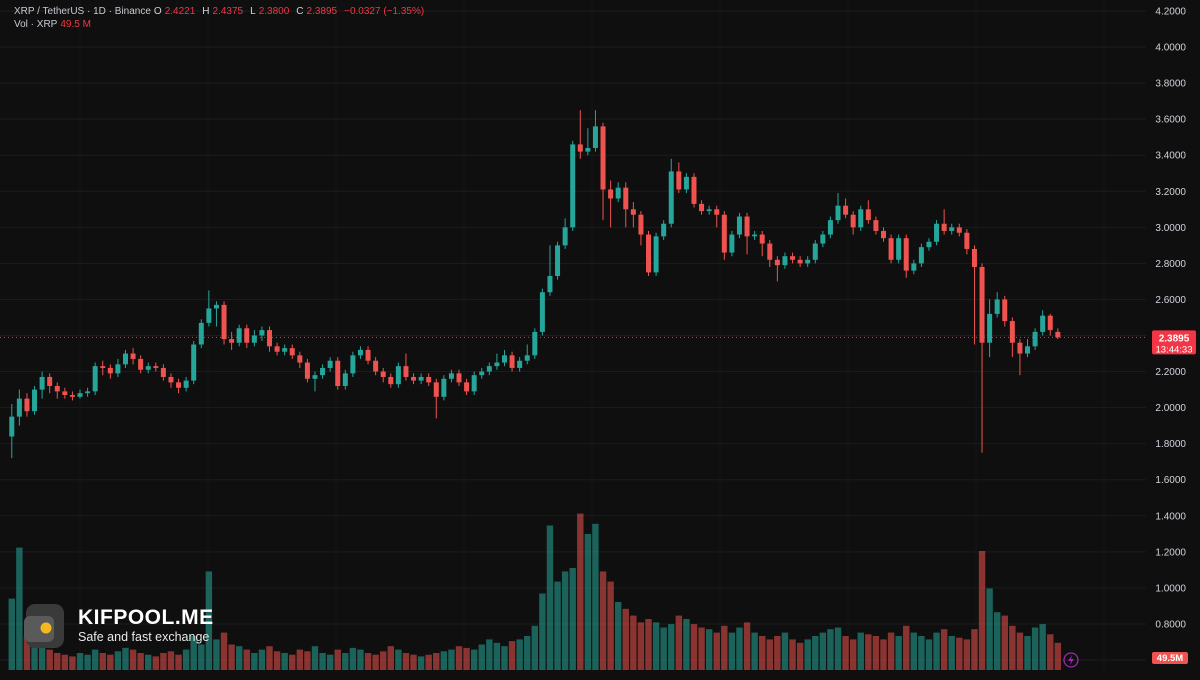 The width and height of the screenshot is (1200, 680). What do you see at coordinates (36, 24) in the screenshot?
I see `volume-label: Vol · XRP` at bounding box center [36, 24].